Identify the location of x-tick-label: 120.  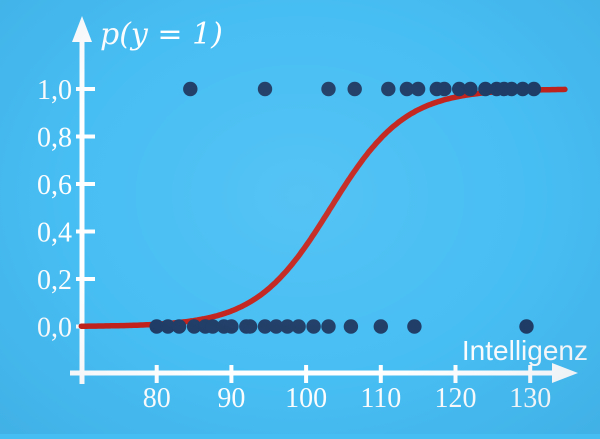
(456, 398).